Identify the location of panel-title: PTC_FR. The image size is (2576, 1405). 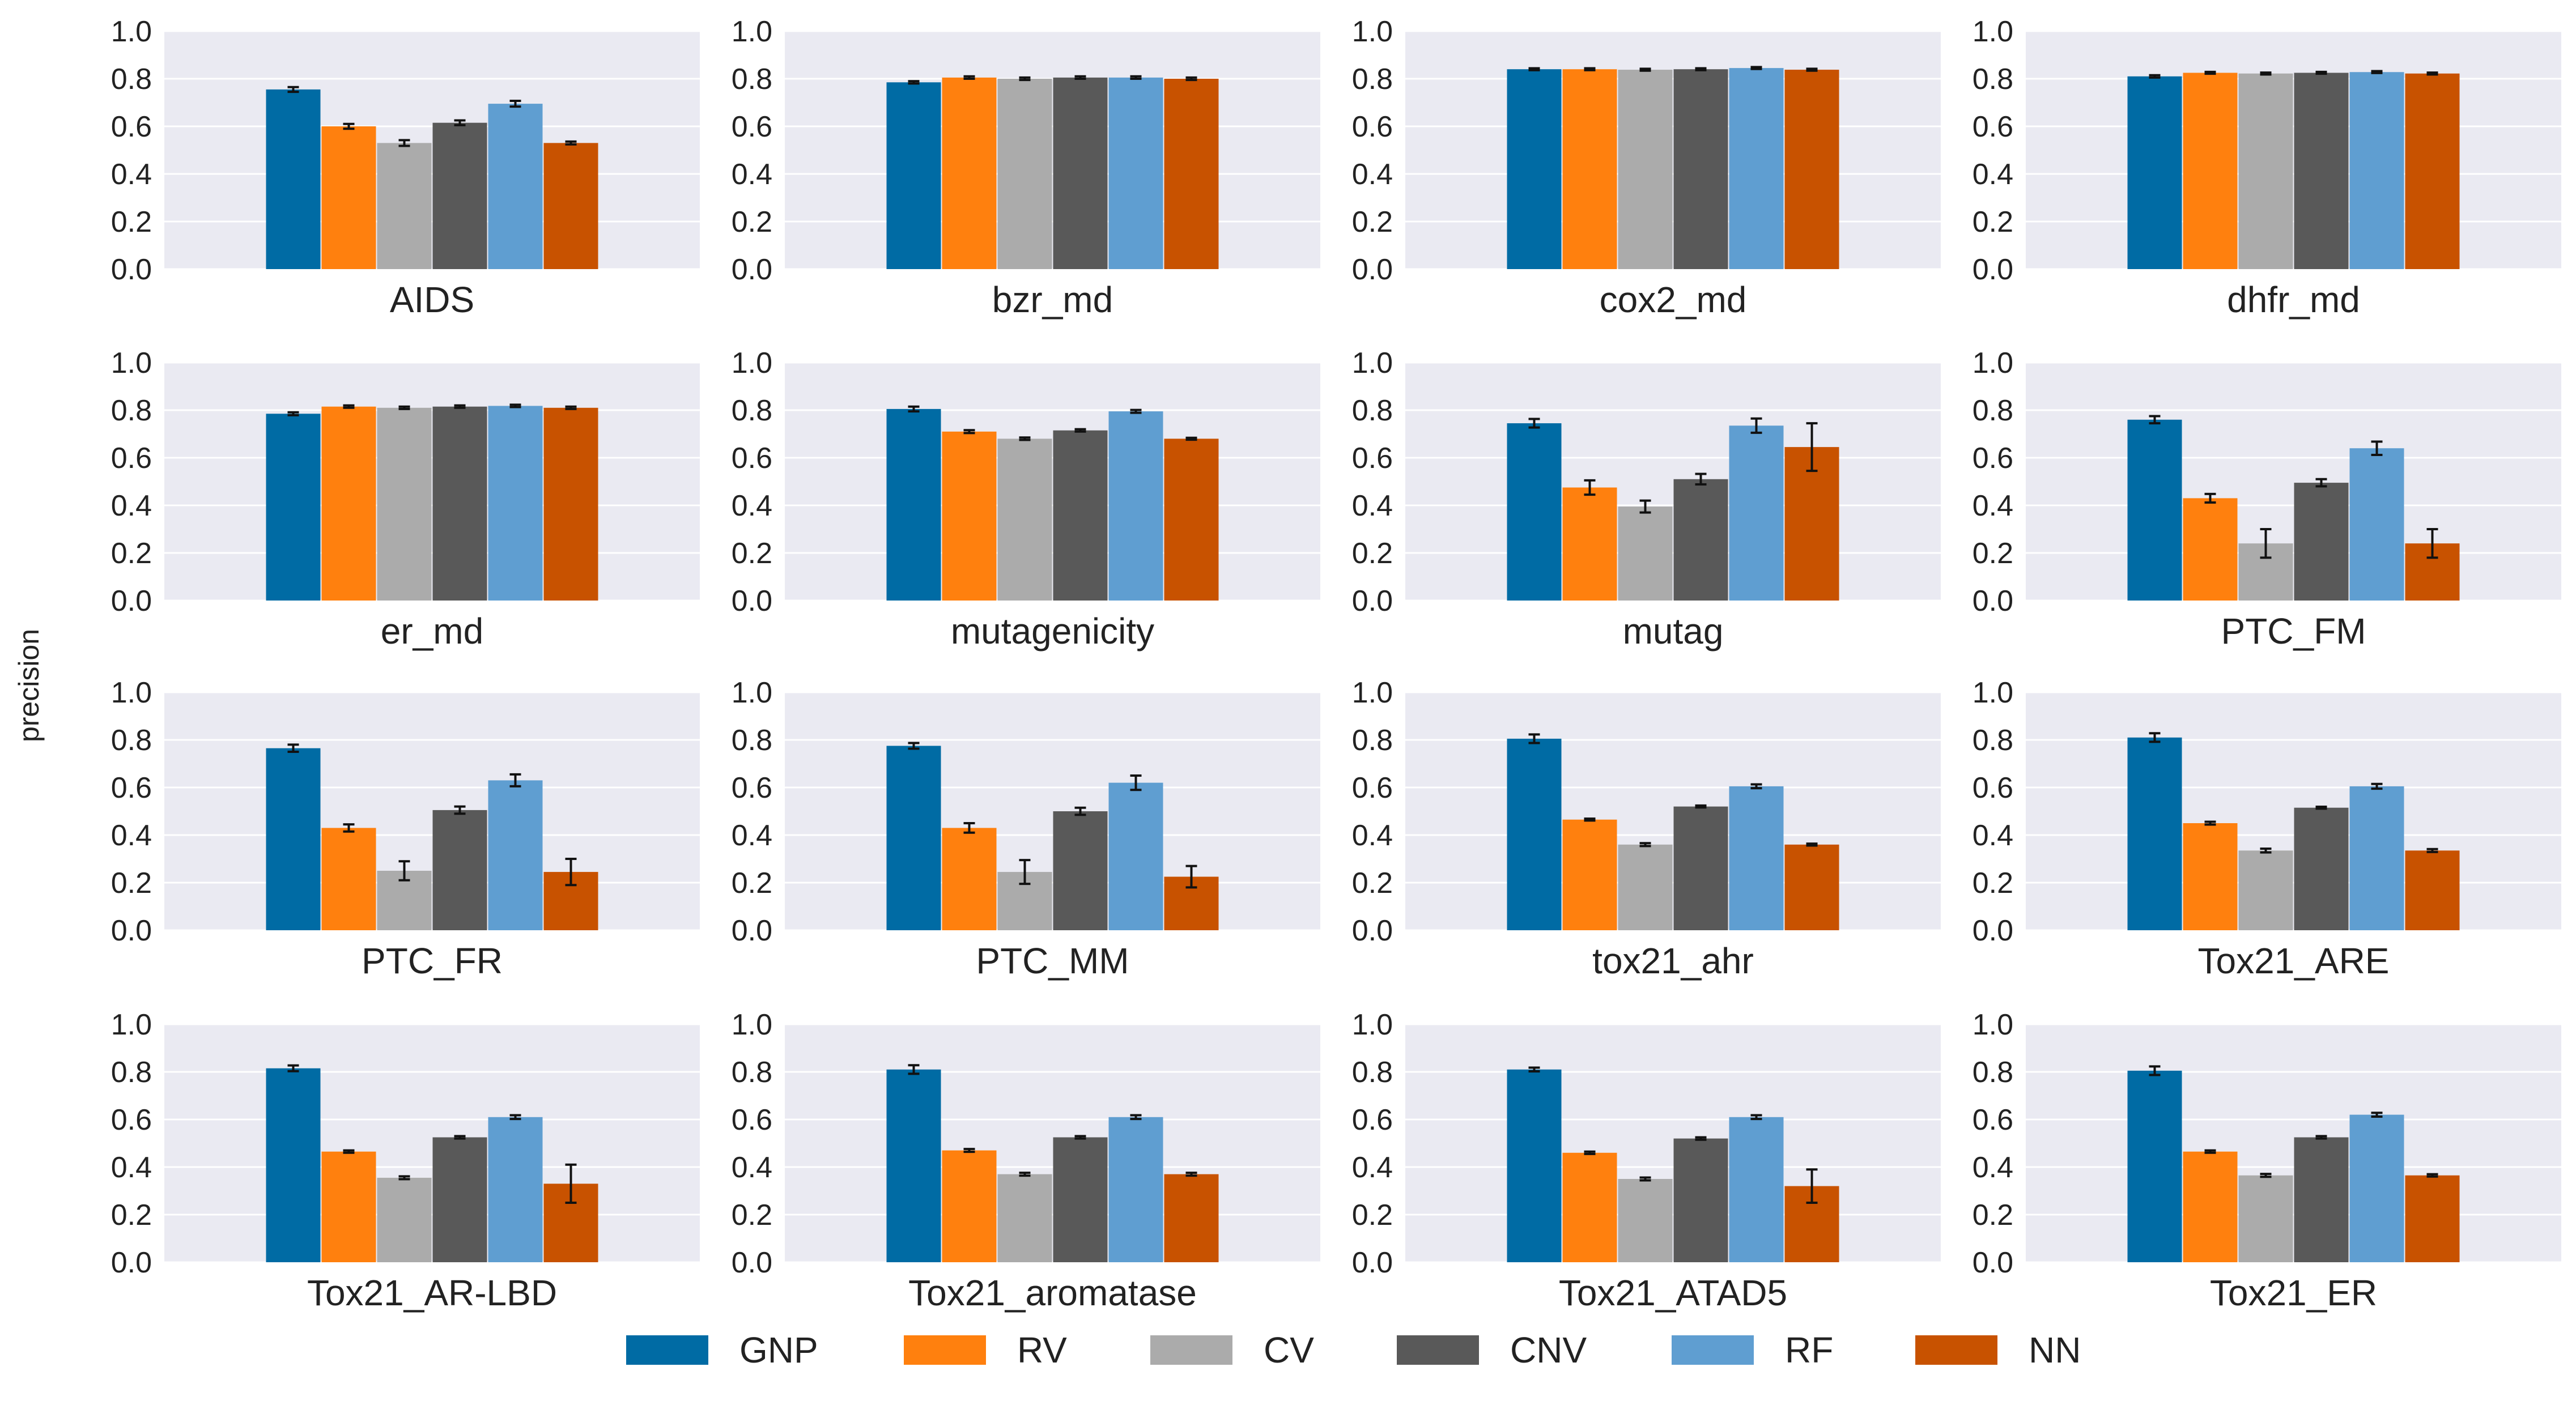
(432, 960).